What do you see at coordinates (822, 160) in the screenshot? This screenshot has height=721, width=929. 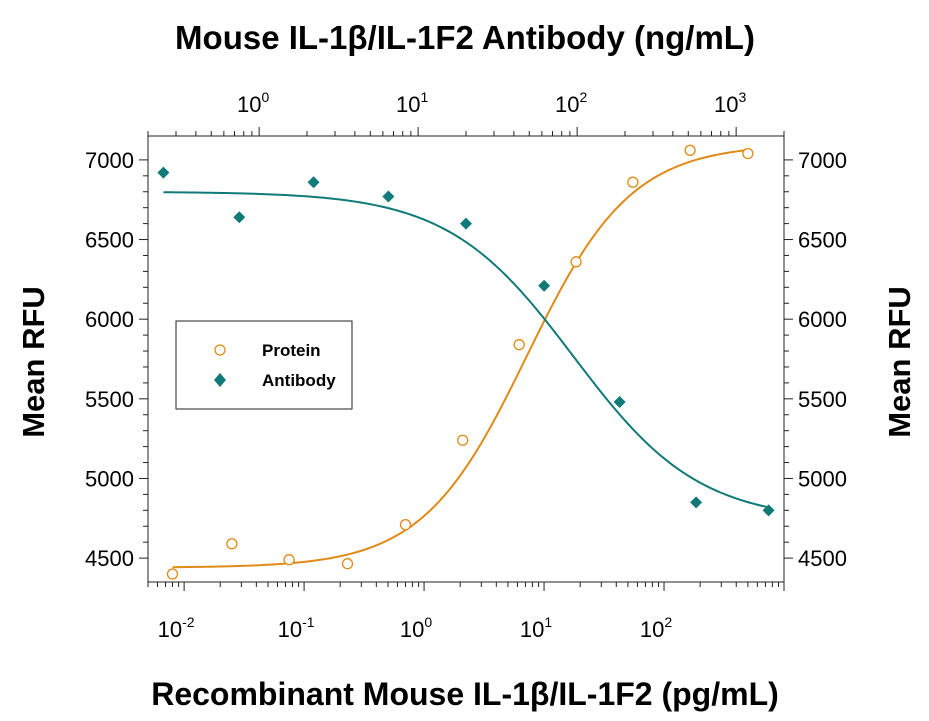 I see `right-tick-label: 7000` at bounding box center [822, 160].